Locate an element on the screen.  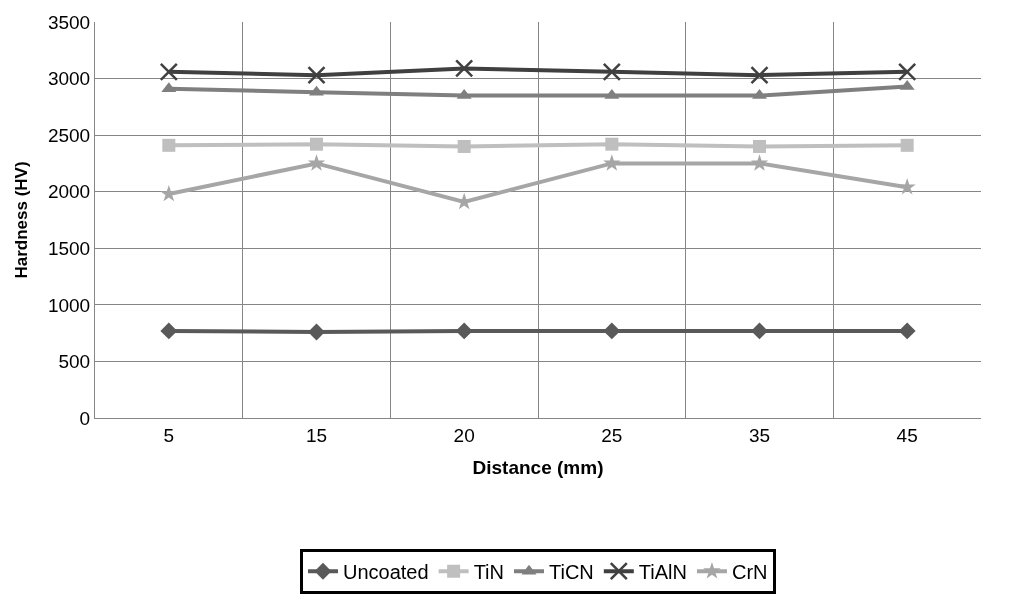
x-axis-title: Distance (mm) is located at coordinates (538, 467).